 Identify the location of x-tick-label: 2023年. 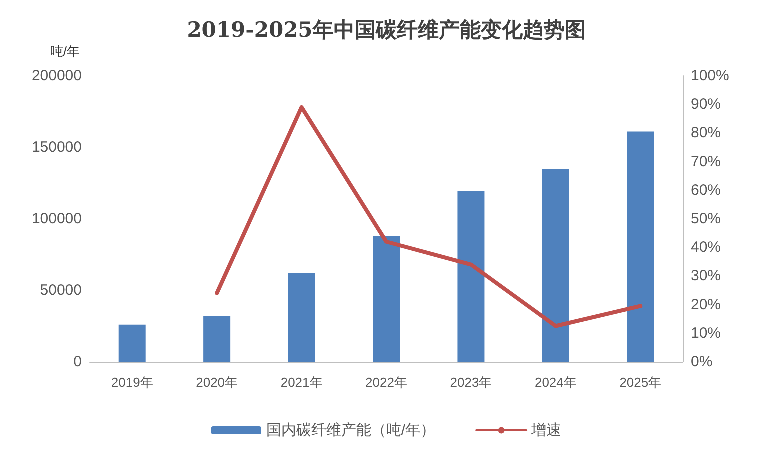
(471, 382).